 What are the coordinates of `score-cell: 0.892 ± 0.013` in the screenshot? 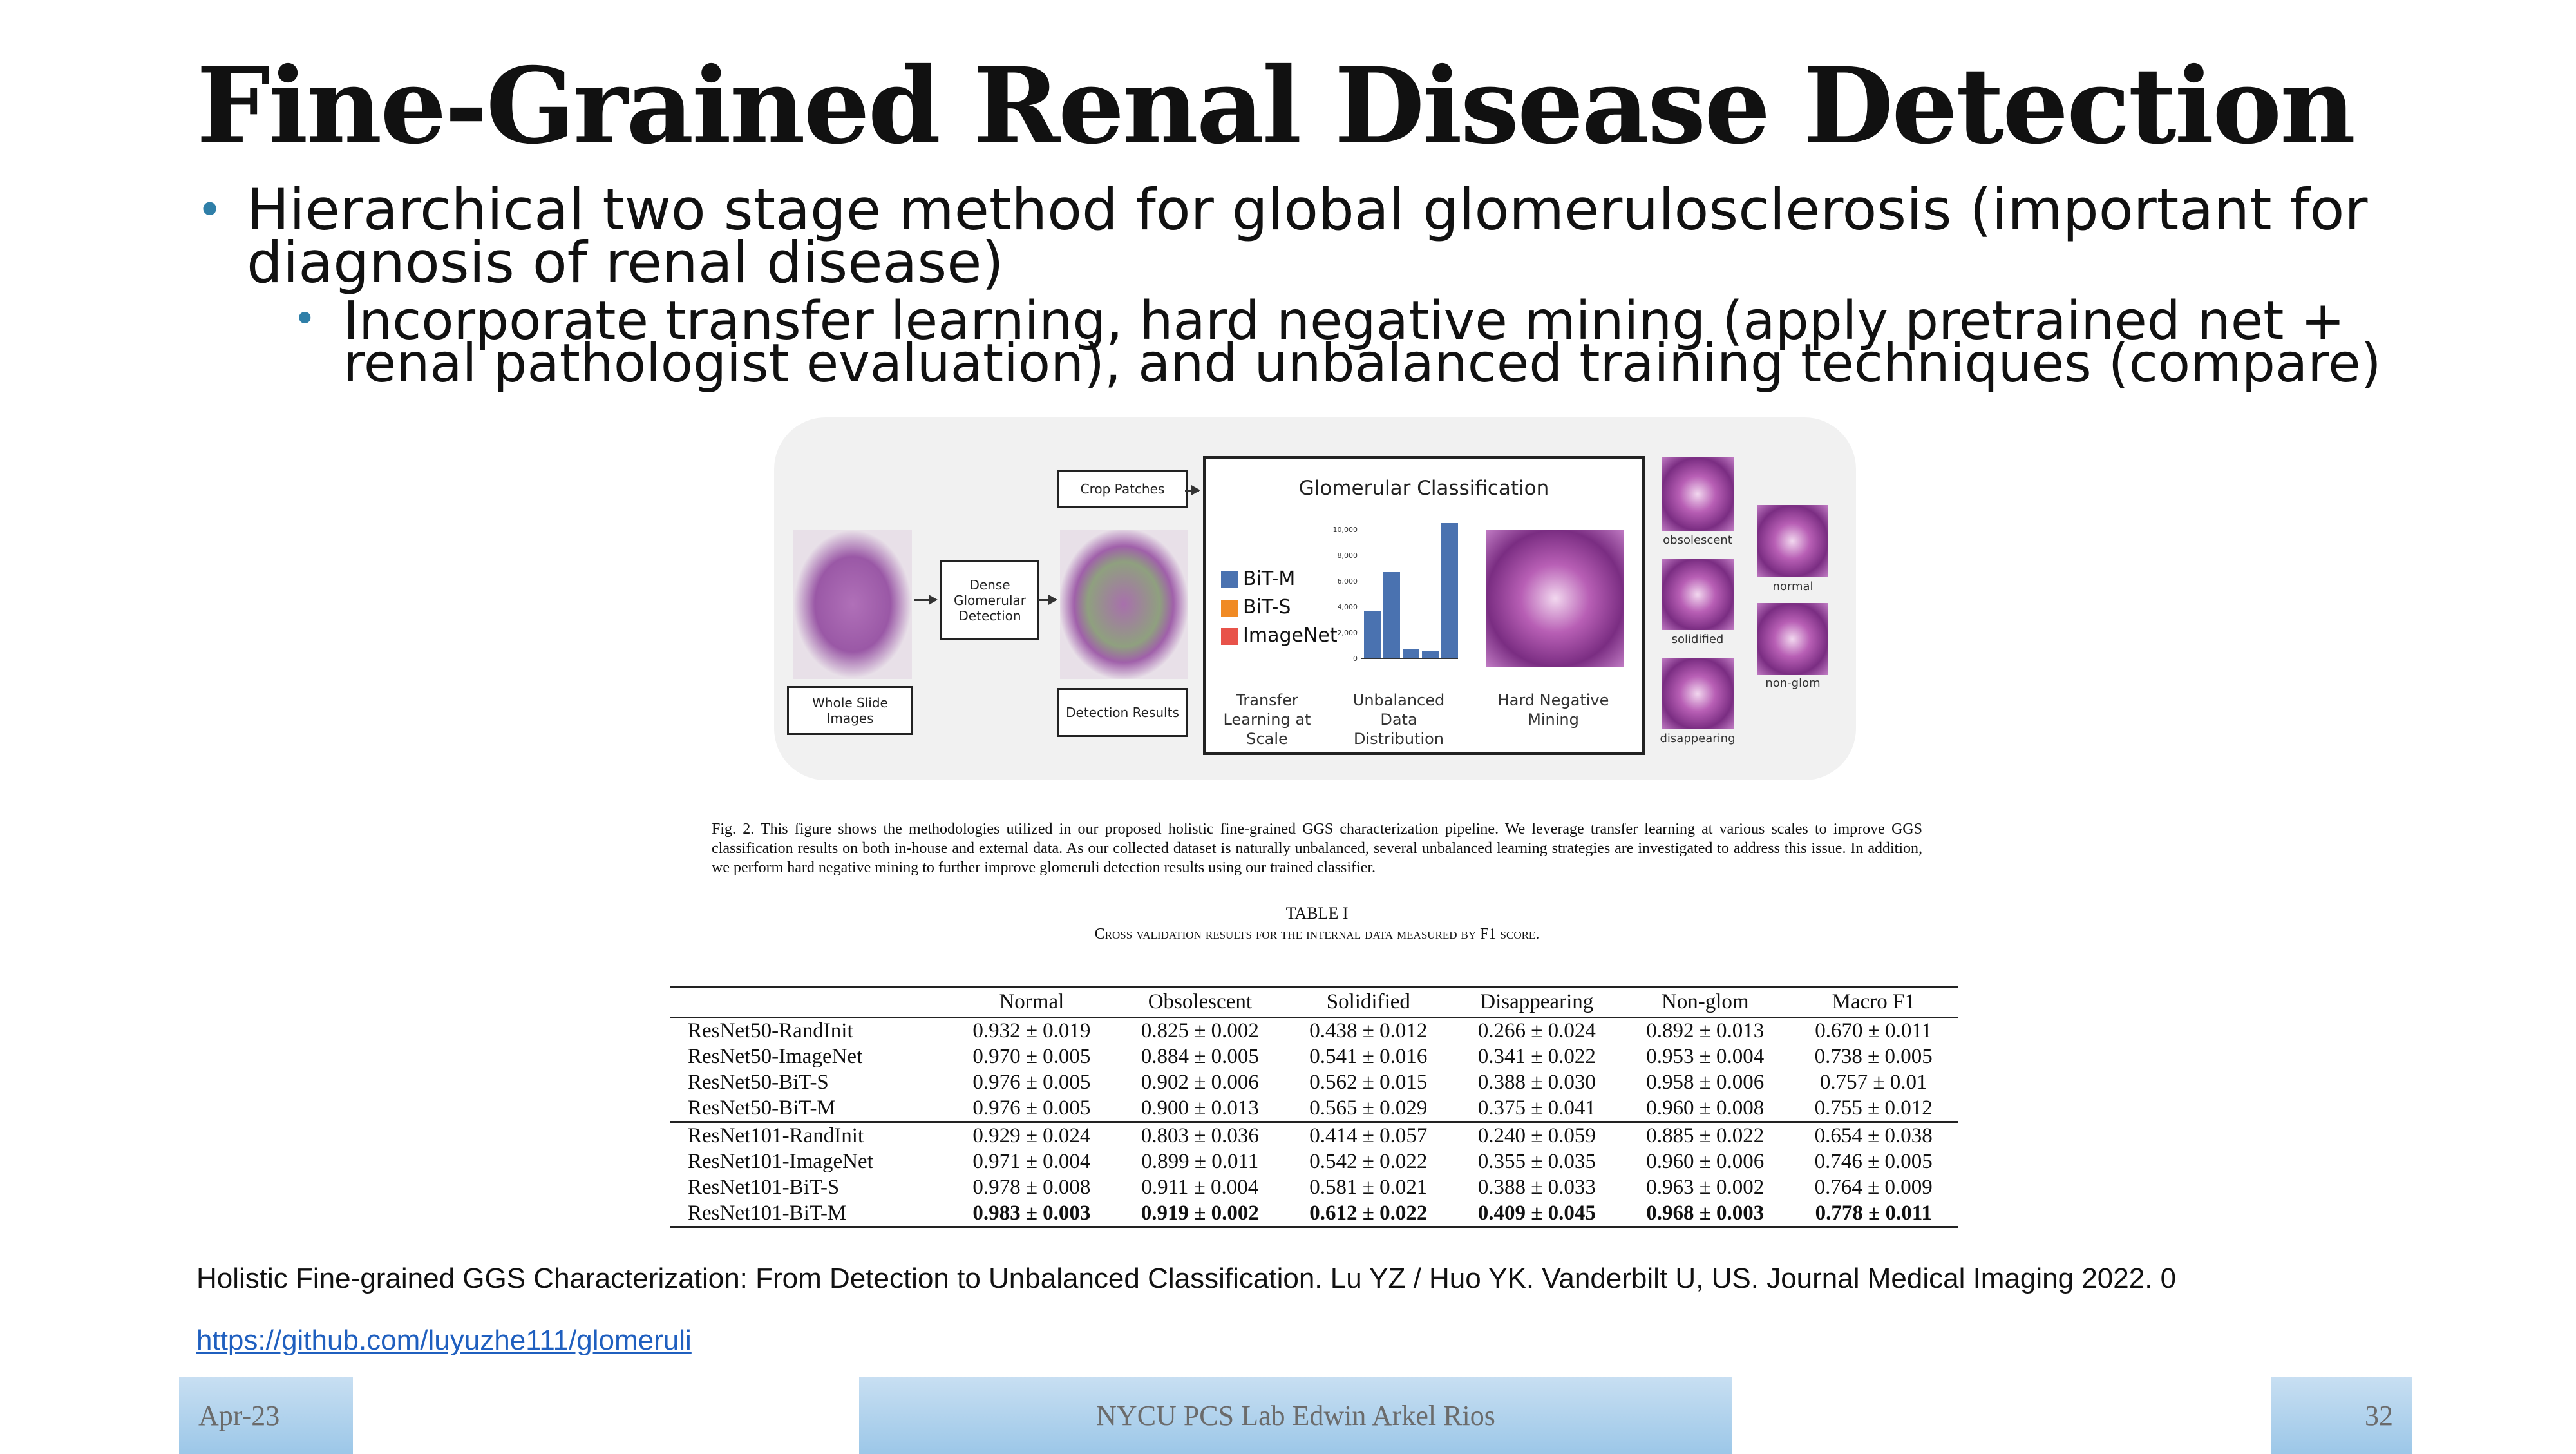 It's located at (1706, 1030).